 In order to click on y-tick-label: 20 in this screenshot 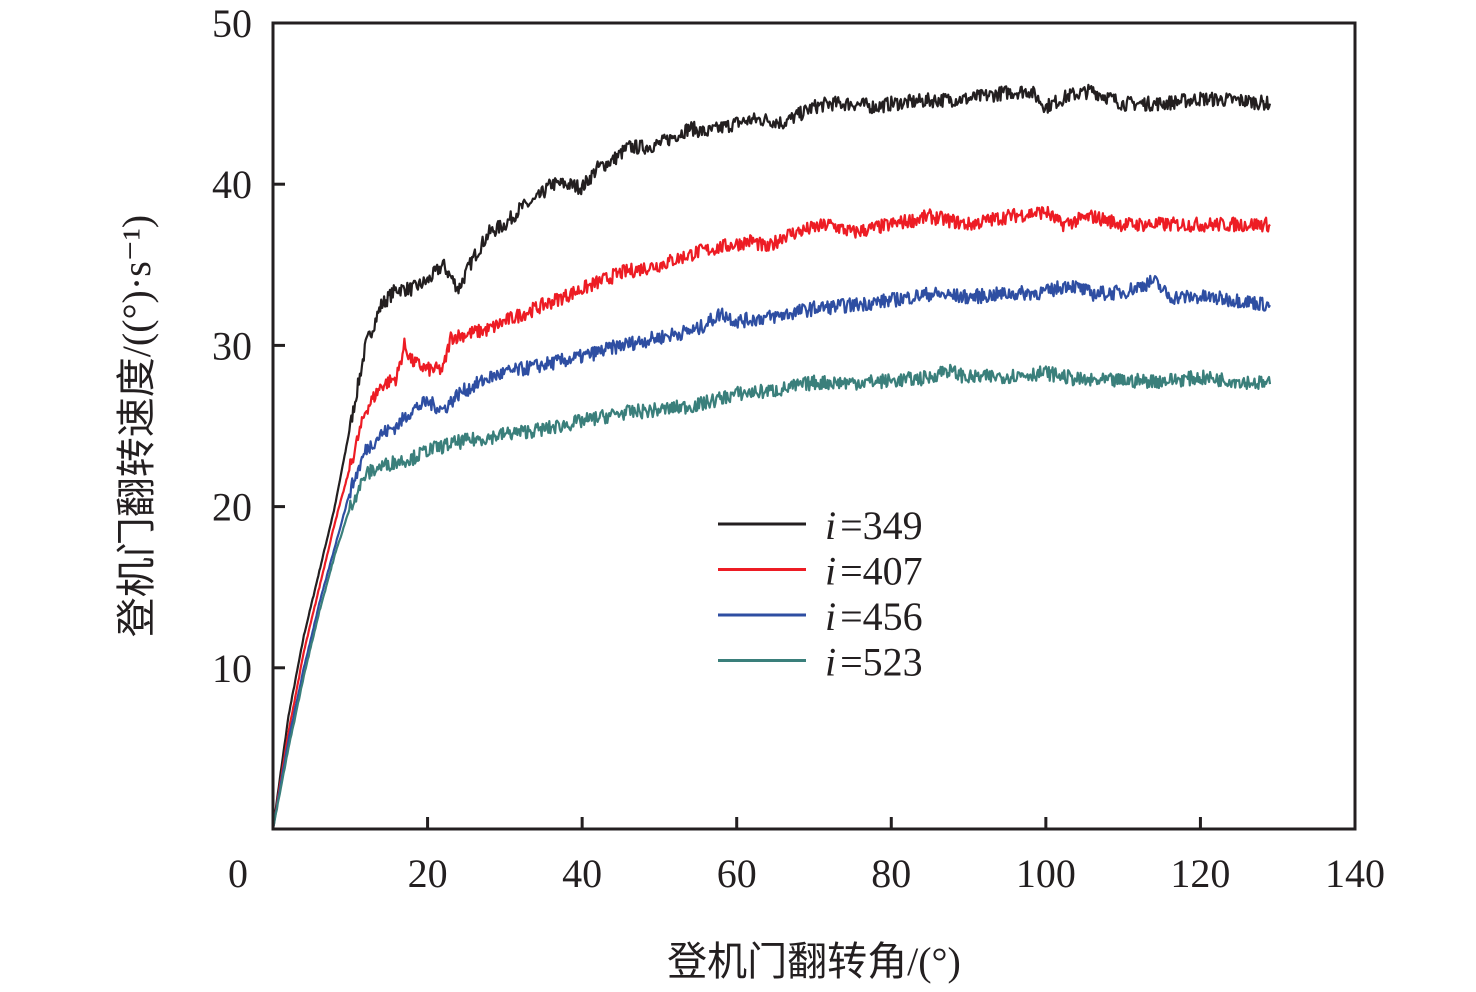, I will do `click(232, 507)`.